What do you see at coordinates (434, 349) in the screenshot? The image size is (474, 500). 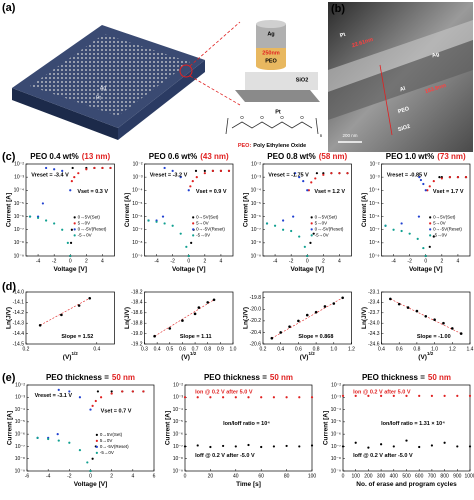 I see `x-tick-label: 1.0` at bounding box center [434, 349].